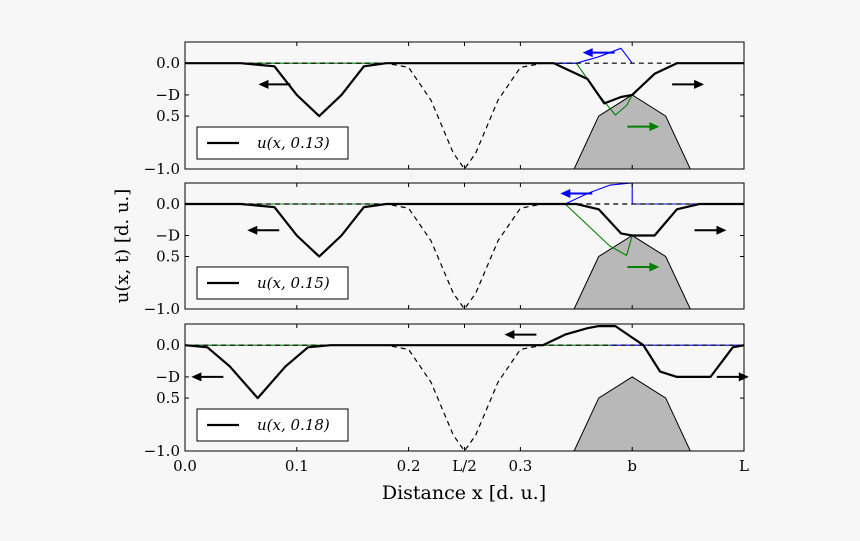 This screenshot has height=541, width=860. I want to click on lower-component-line, so click(409, 89).